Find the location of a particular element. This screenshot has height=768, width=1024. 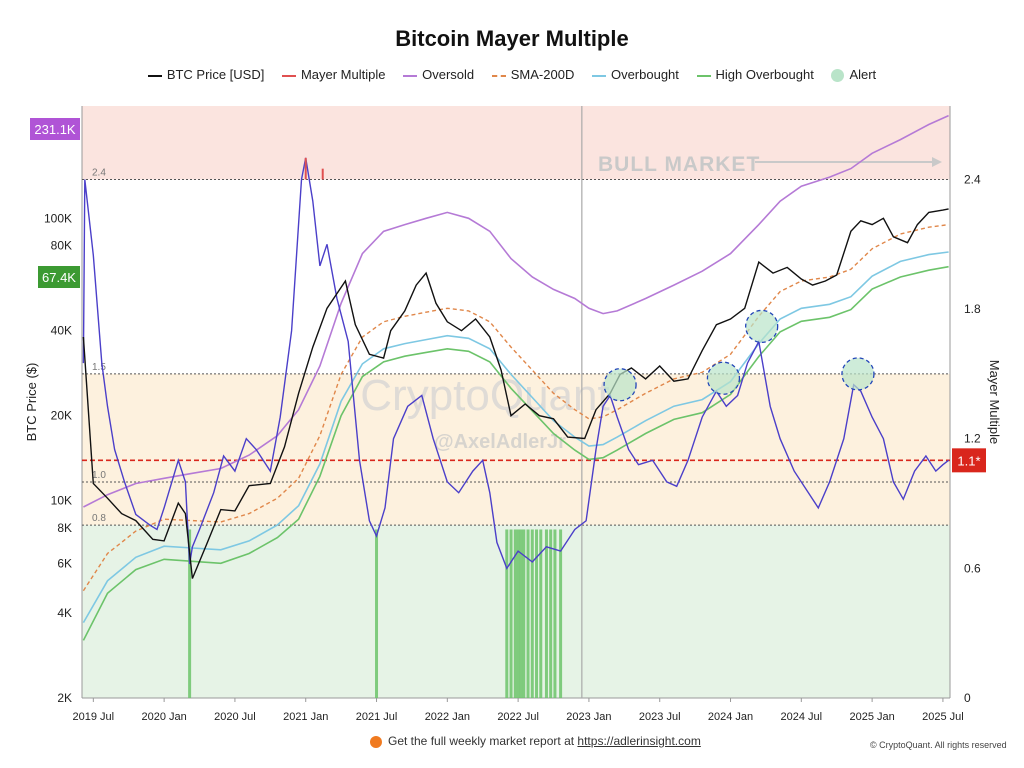

adler-logo-icon is located at coordinates (376, 741).